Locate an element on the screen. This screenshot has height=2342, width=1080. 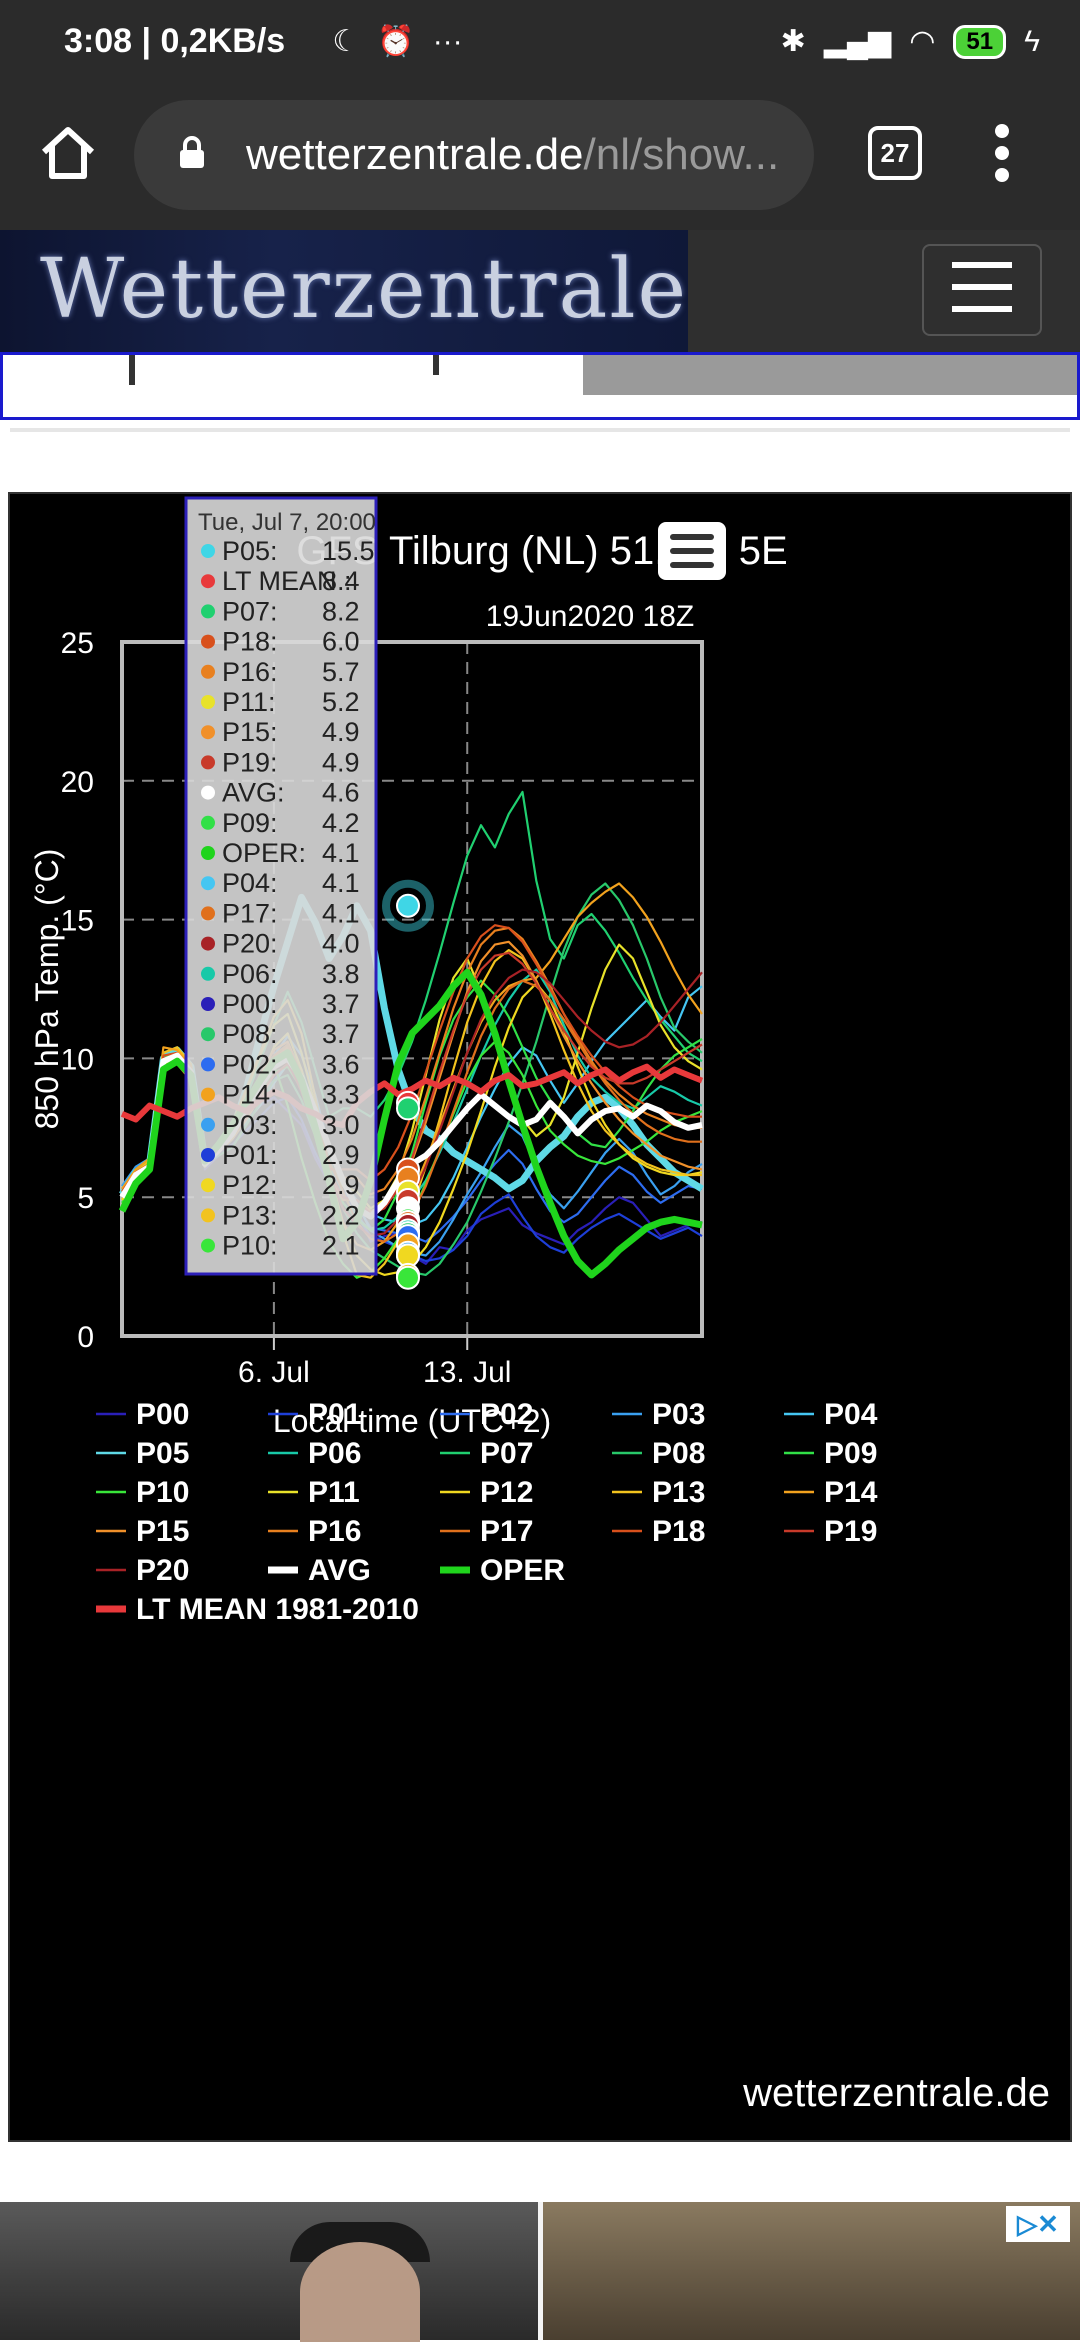
legend-item-label: P15 is located at coordinates (162, 1531).